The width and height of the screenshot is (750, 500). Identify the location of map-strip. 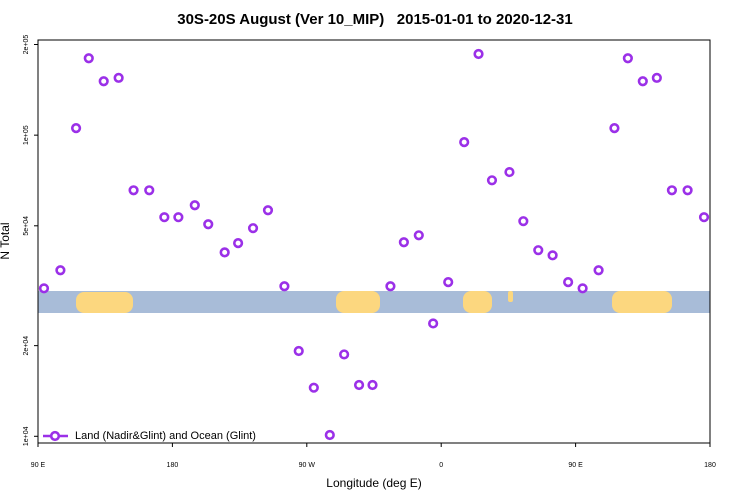
(374, 302).